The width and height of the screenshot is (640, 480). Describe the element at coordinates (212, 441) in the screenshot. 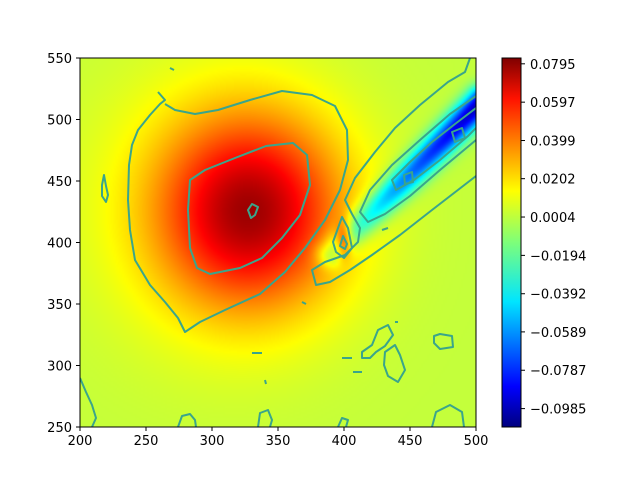

I see `x-tick-label: 300` at that location.